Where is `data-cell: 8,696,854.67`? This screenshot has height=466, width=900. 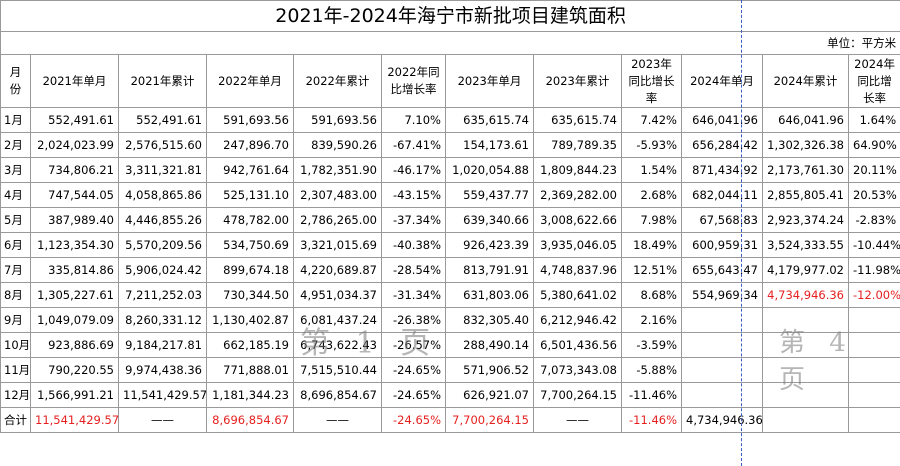
data-cell: 8,696,854.67 is located at coordinates (337, 395).